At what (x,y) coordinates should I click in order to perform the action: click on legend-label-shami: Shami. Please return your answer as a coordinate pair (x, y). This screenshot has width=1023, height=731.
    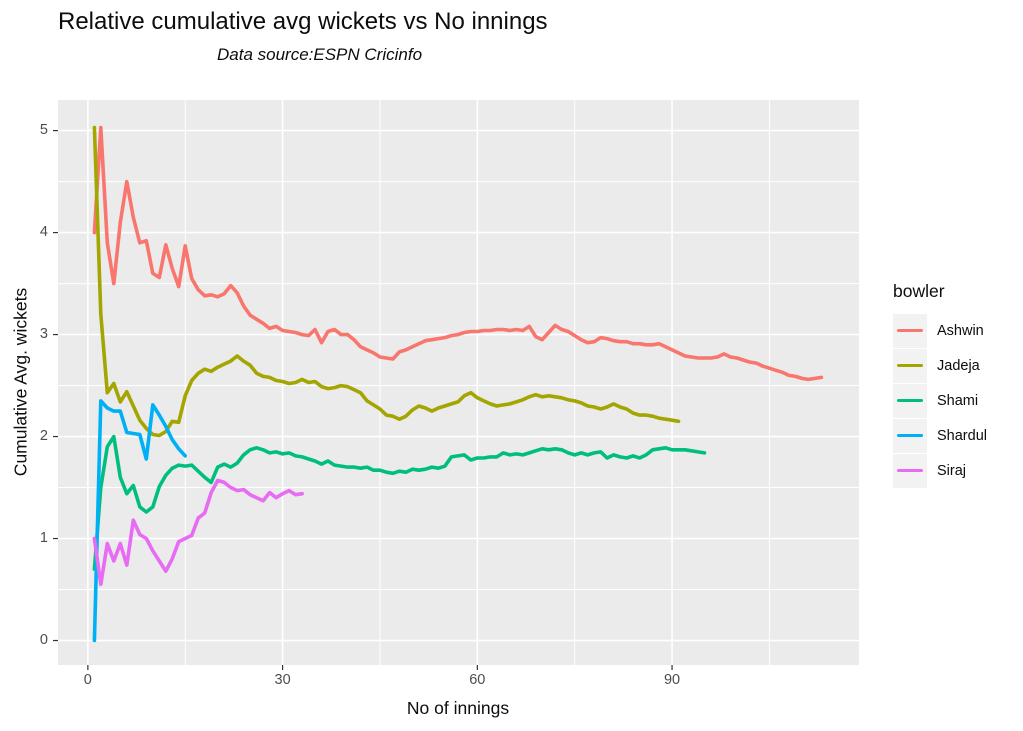
    Looking at the image, I should click on (958, 400).